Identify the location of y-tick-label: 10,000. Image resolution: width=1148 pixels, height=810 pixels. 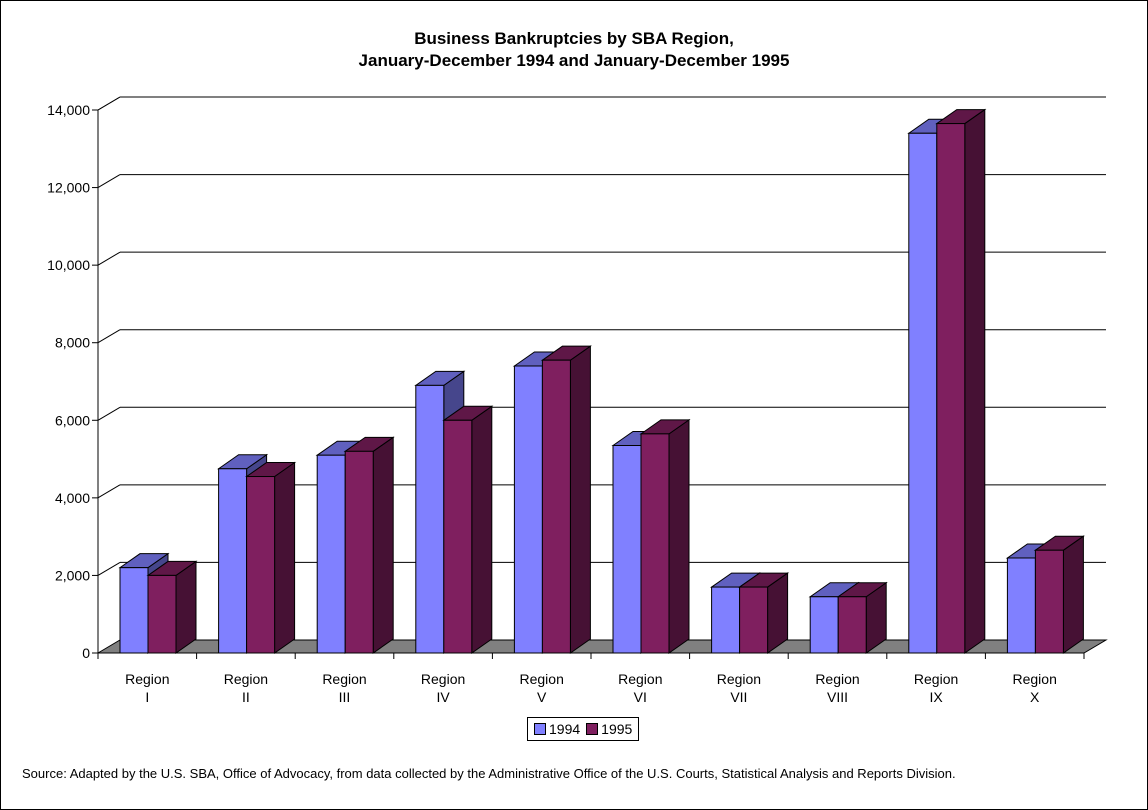
(68, 265).